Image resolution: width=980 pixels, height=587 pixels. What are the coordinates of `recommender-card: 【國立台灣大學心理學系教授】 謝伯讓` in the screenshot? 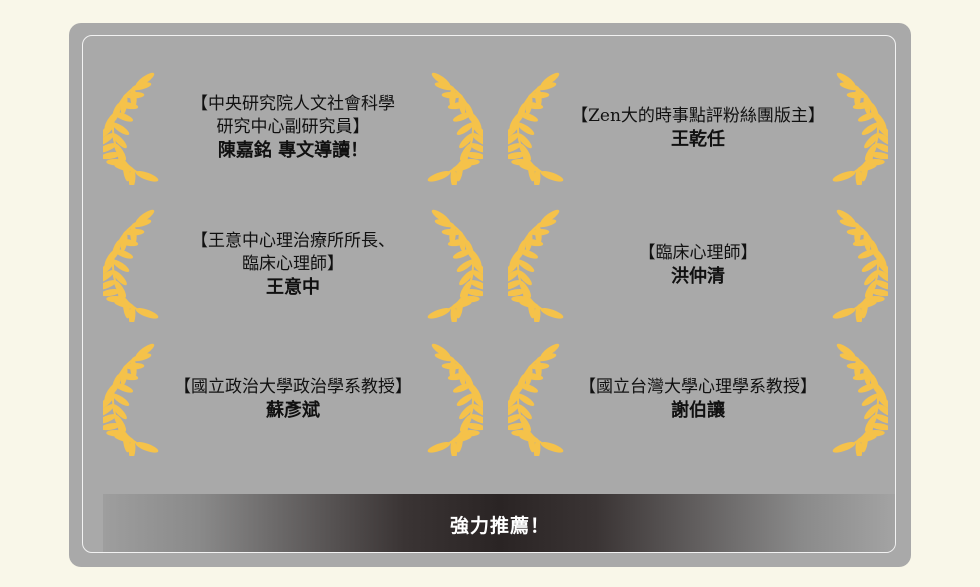 It's located at (698, 399).